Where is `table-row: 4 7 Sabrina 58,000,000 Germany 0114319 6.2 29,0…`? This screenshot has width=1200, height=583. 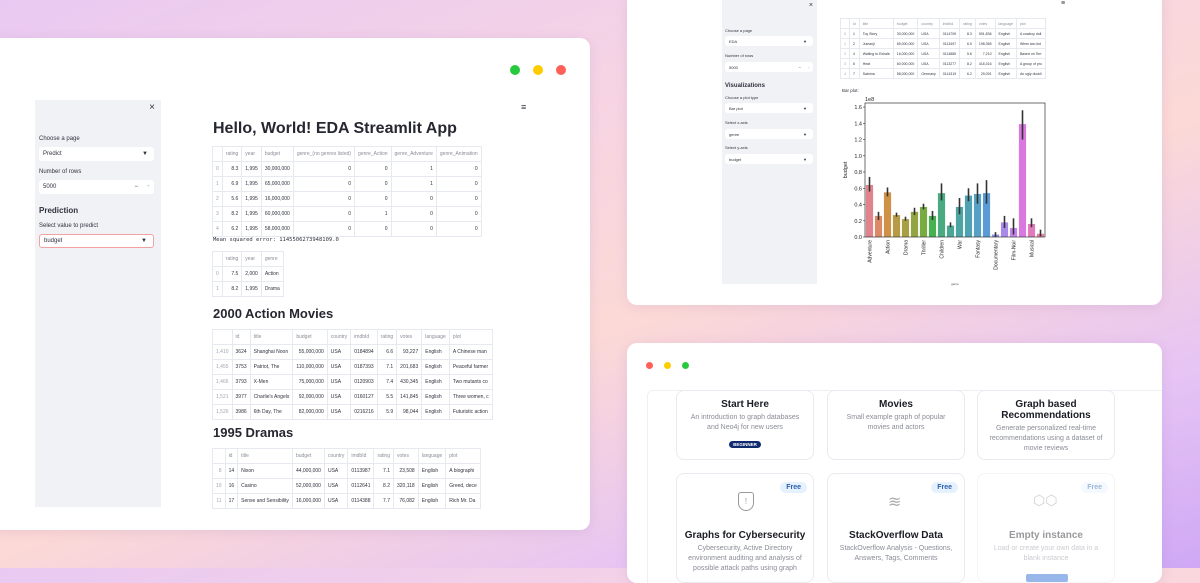
table-row: 4 7 Sabrina 58,000,000 Germany 0114319 6.2 29,0… is located at coordinates (943, 73).